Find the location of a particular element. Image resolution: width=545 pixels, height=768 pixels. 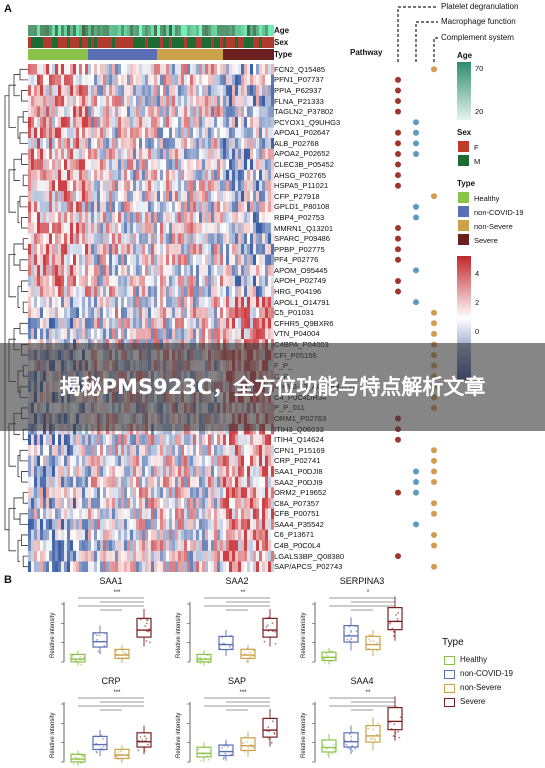

banner-title: 揭秘PMS923C，全方位功能与特点解析文章 is located at coordinates (272, 386).